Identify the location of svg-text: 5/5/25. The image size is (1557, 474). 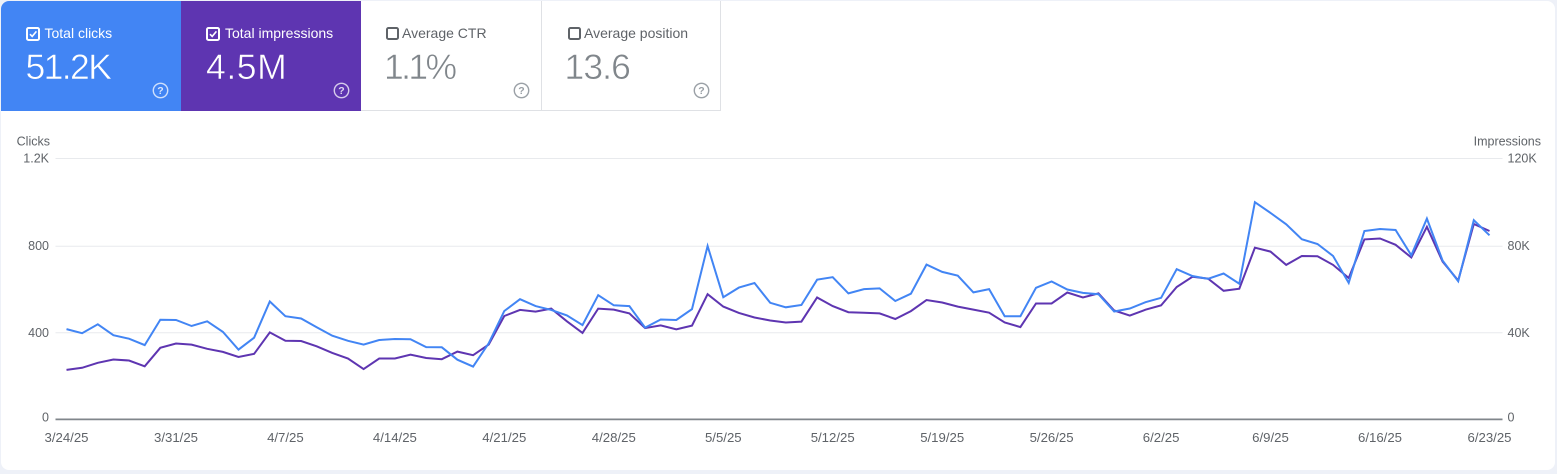
(722, 437).